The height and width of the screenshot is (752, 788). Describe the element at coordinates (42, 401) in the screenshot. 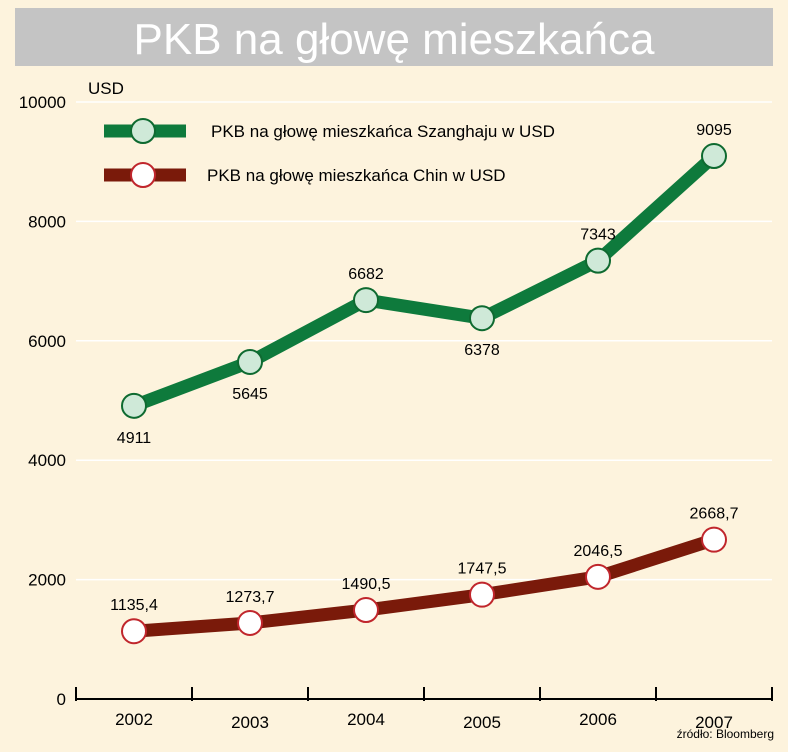

I see `y-tick-labels: 0 2000 4000 6000 8000 10000` at that location.